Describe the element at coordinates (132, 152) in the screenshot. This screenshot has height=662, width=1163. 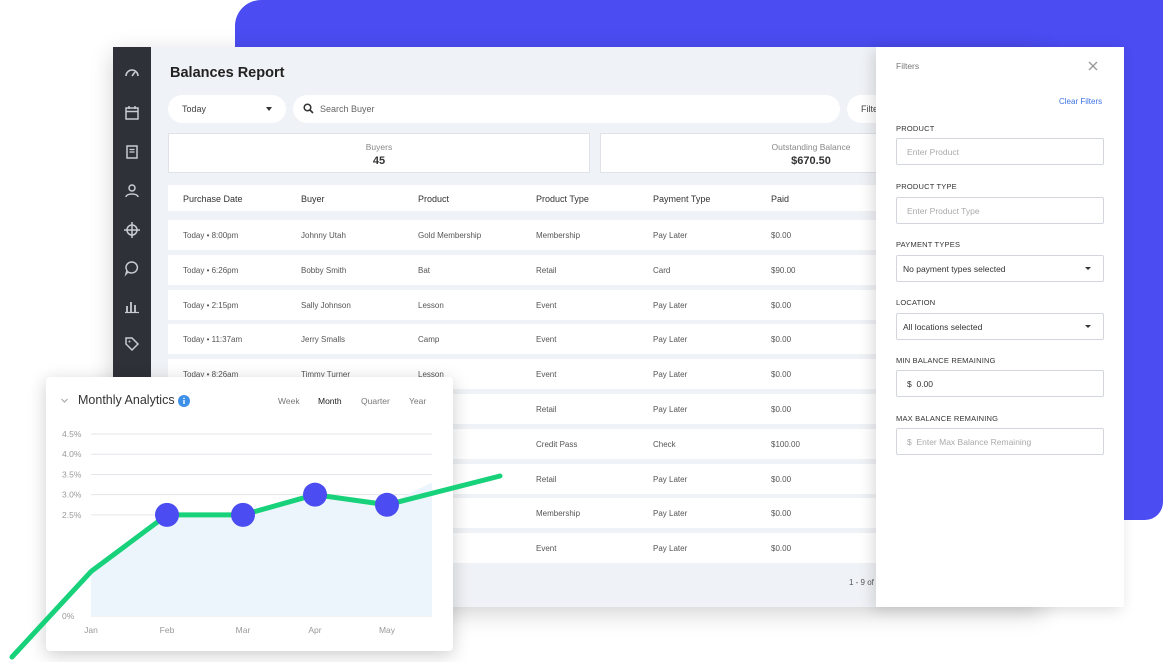
I see `book-icon` at that location.